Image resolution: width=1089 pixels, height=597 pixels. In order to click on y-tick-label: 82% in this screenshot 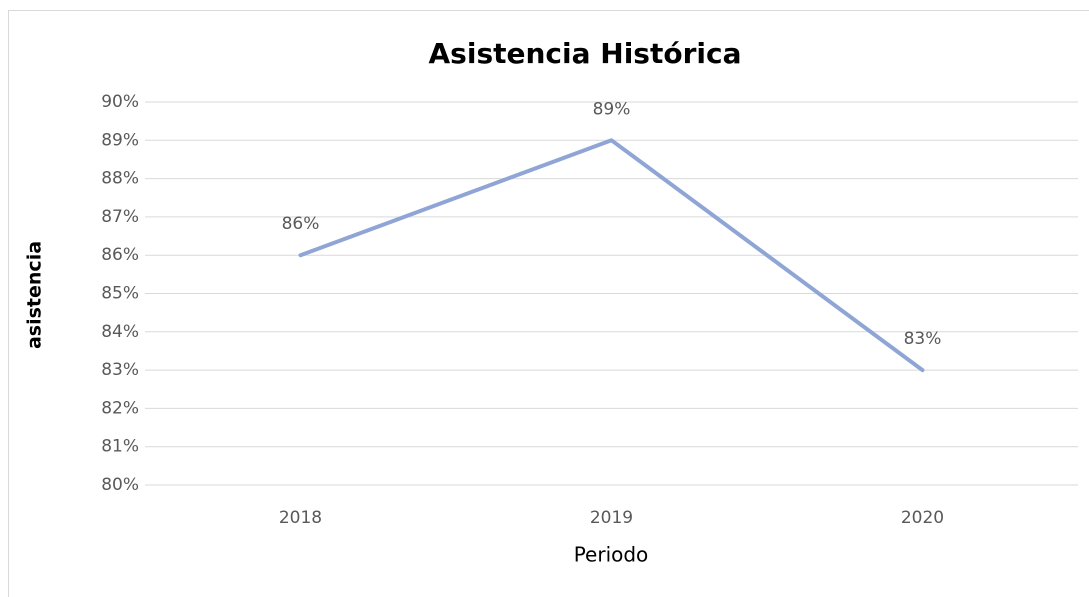, I will do `click(120, 408)`.